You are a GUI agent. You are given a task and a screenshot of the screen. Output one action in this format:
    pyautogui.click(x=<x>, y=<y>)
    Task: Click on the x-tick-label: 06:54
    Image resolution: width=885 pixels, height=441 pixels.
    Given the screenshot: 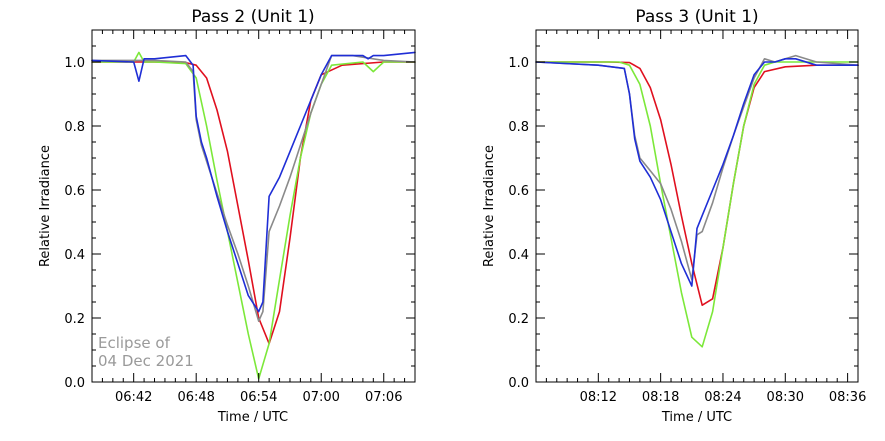 What is the action you would take?
    pyautogui.click(x=258, y=397)
    